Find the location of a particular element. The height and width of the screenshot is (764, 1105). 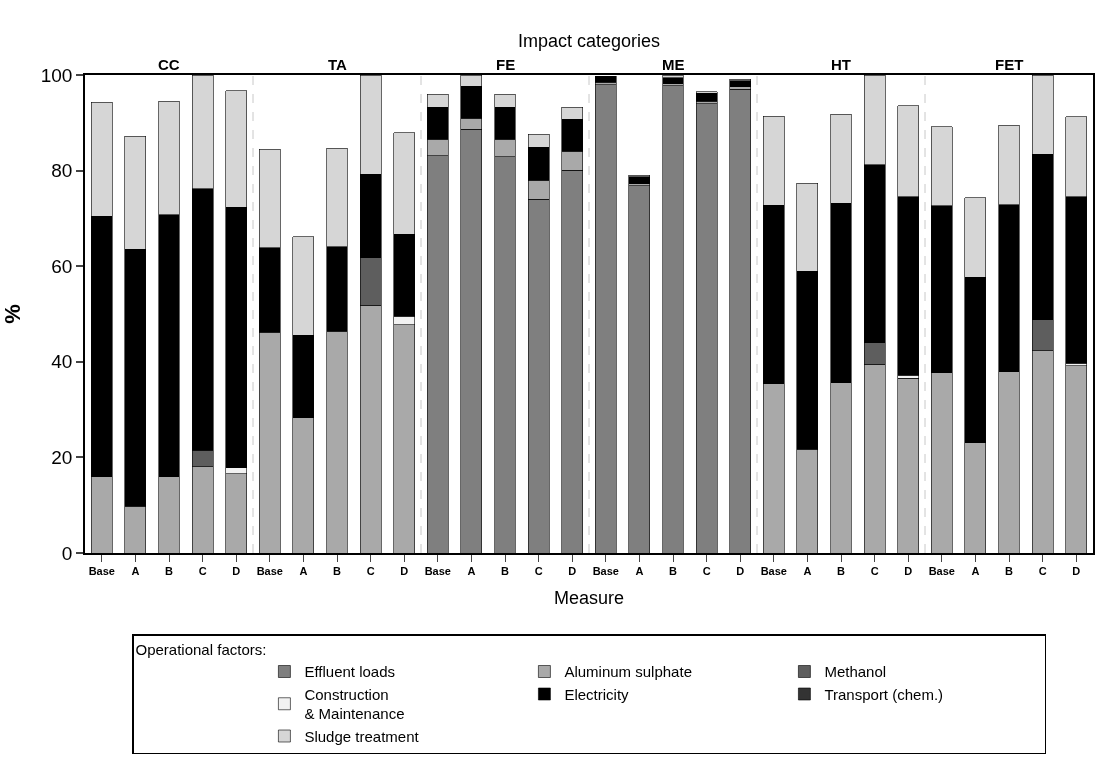

text: FET is located at coordinates (1009, 64).